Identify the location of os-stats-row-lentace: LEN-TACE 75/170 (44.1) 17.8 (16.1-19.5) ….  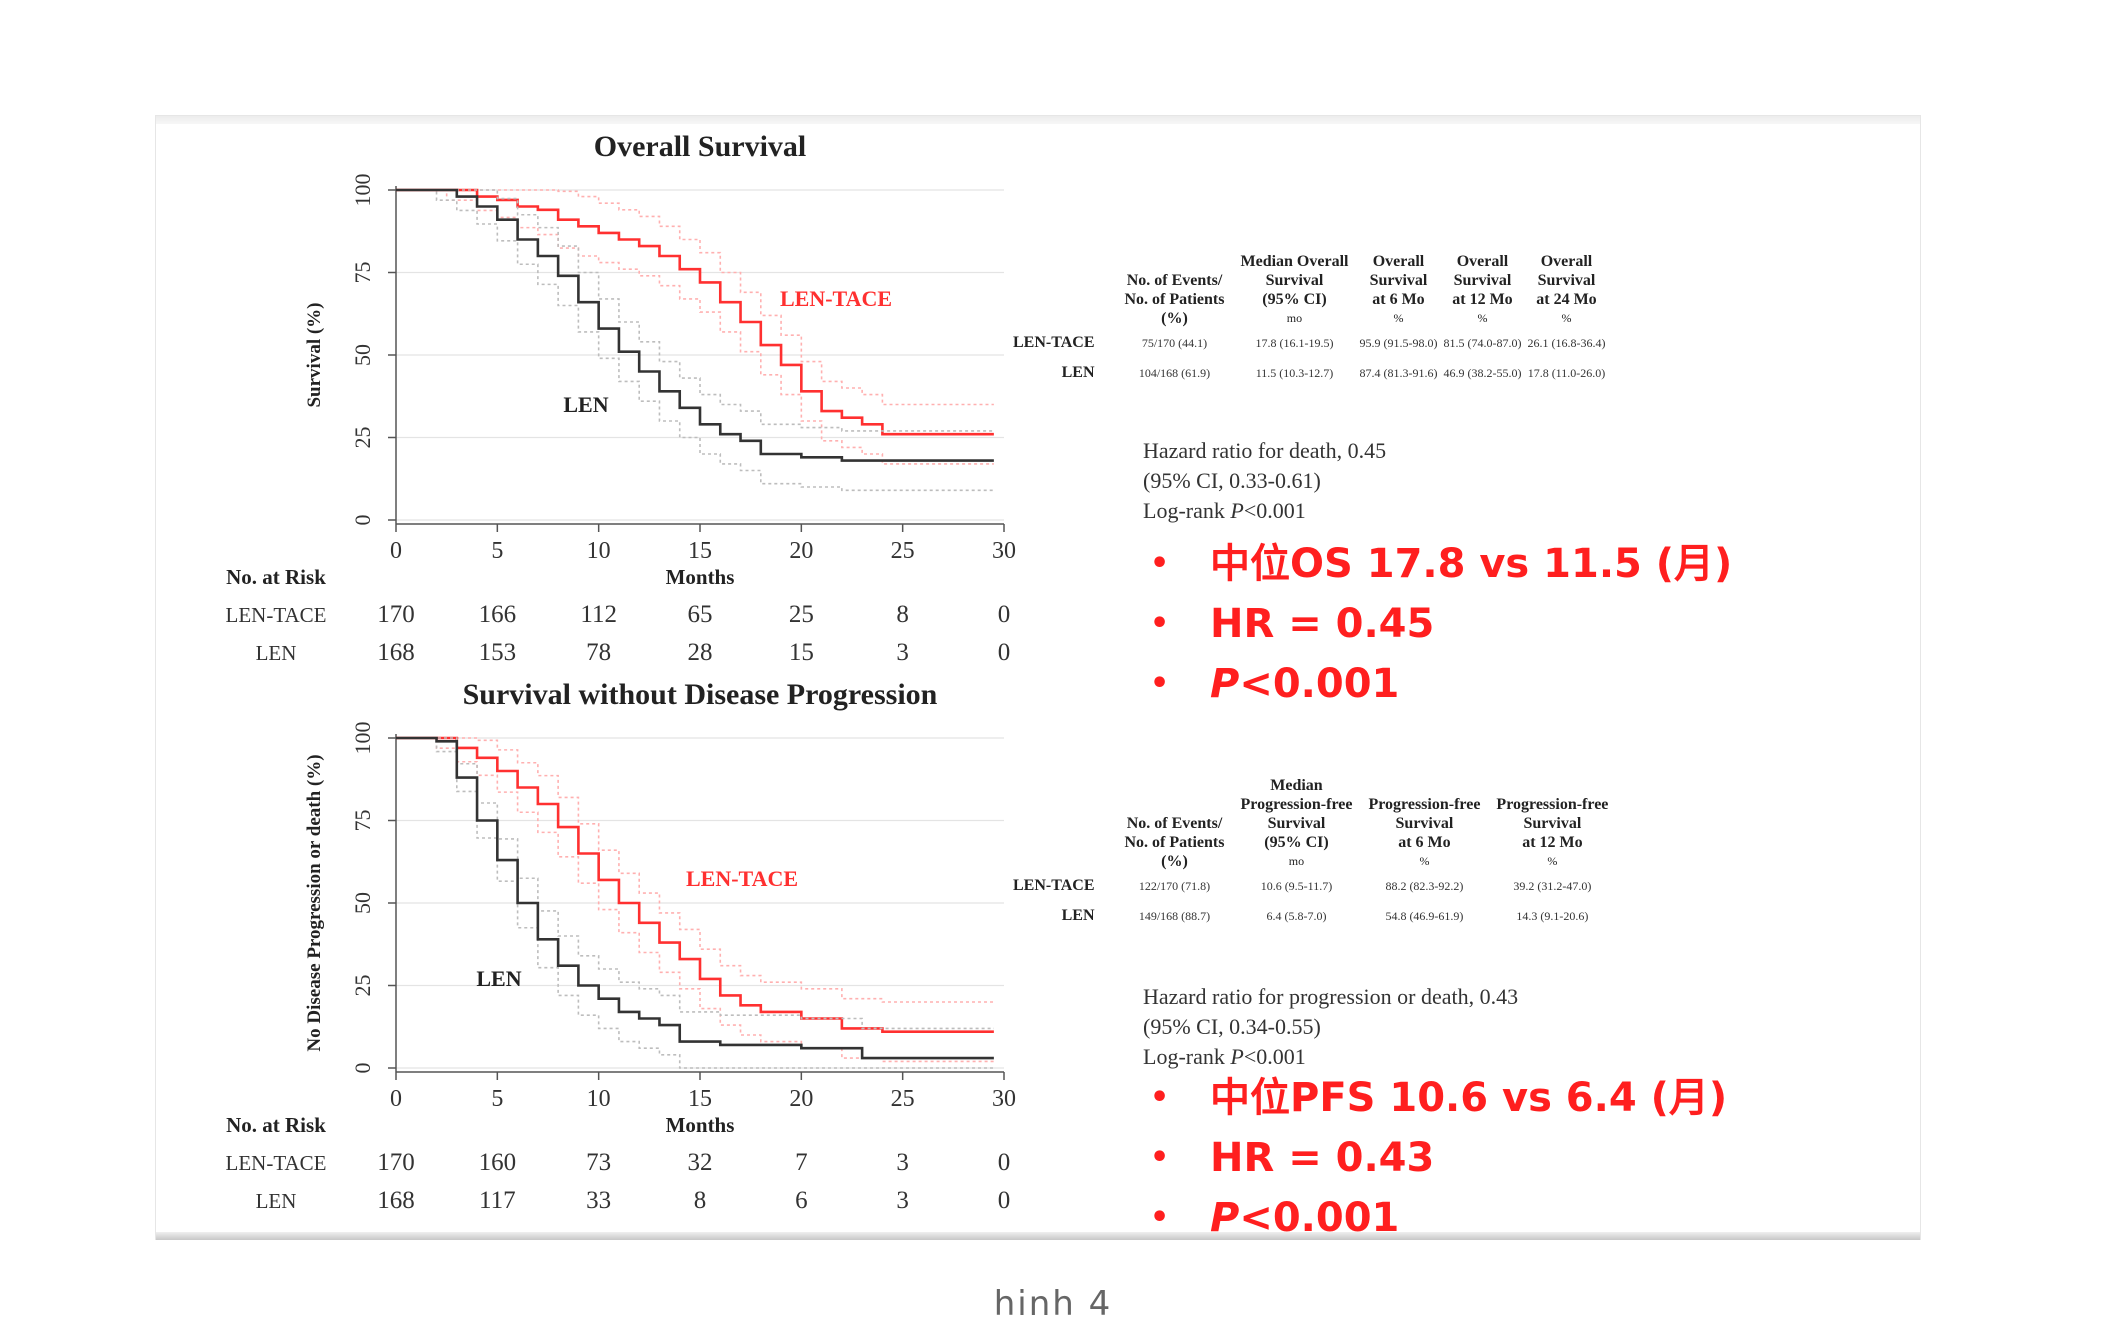
(1309, 343).